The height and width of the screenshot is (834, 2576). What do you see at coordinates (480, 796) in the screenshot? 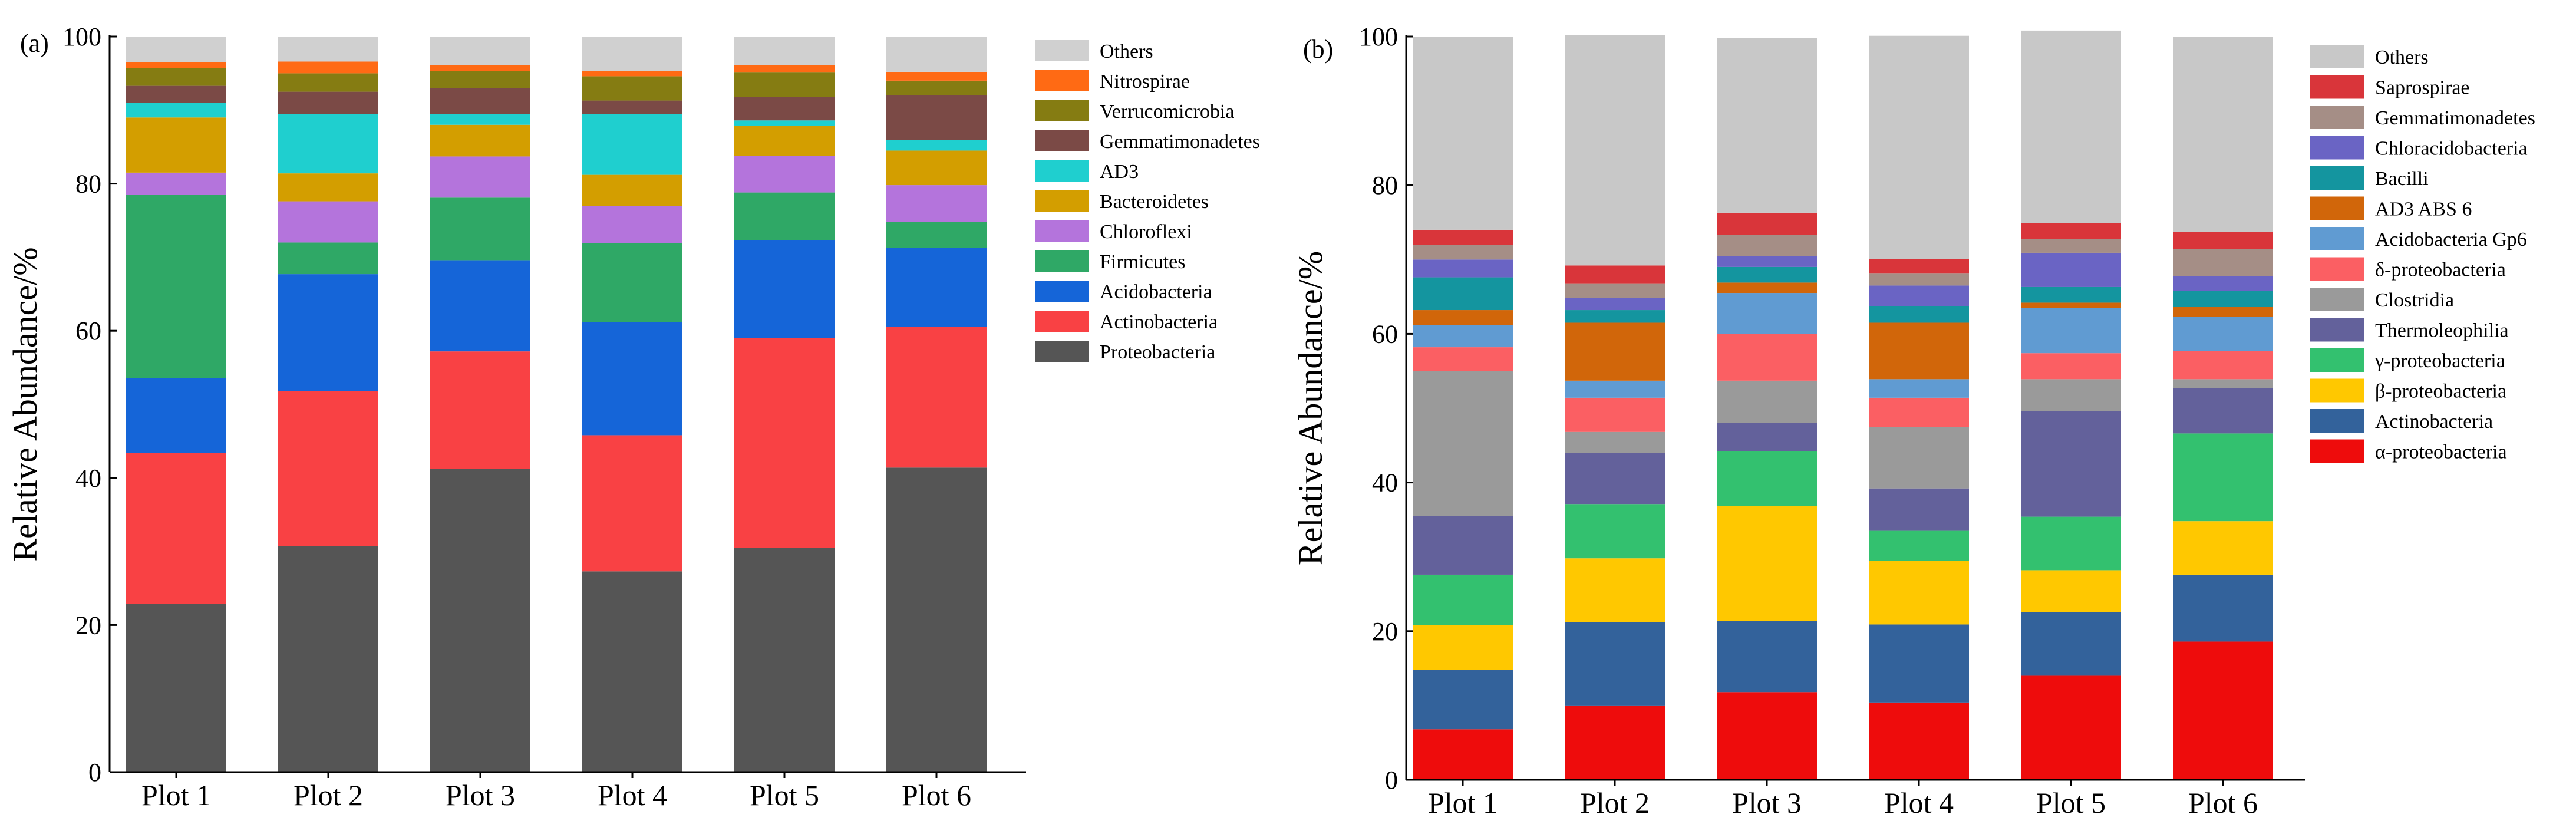
I see `x-tick-label: Plot 3` at bounding box center [480, 796].